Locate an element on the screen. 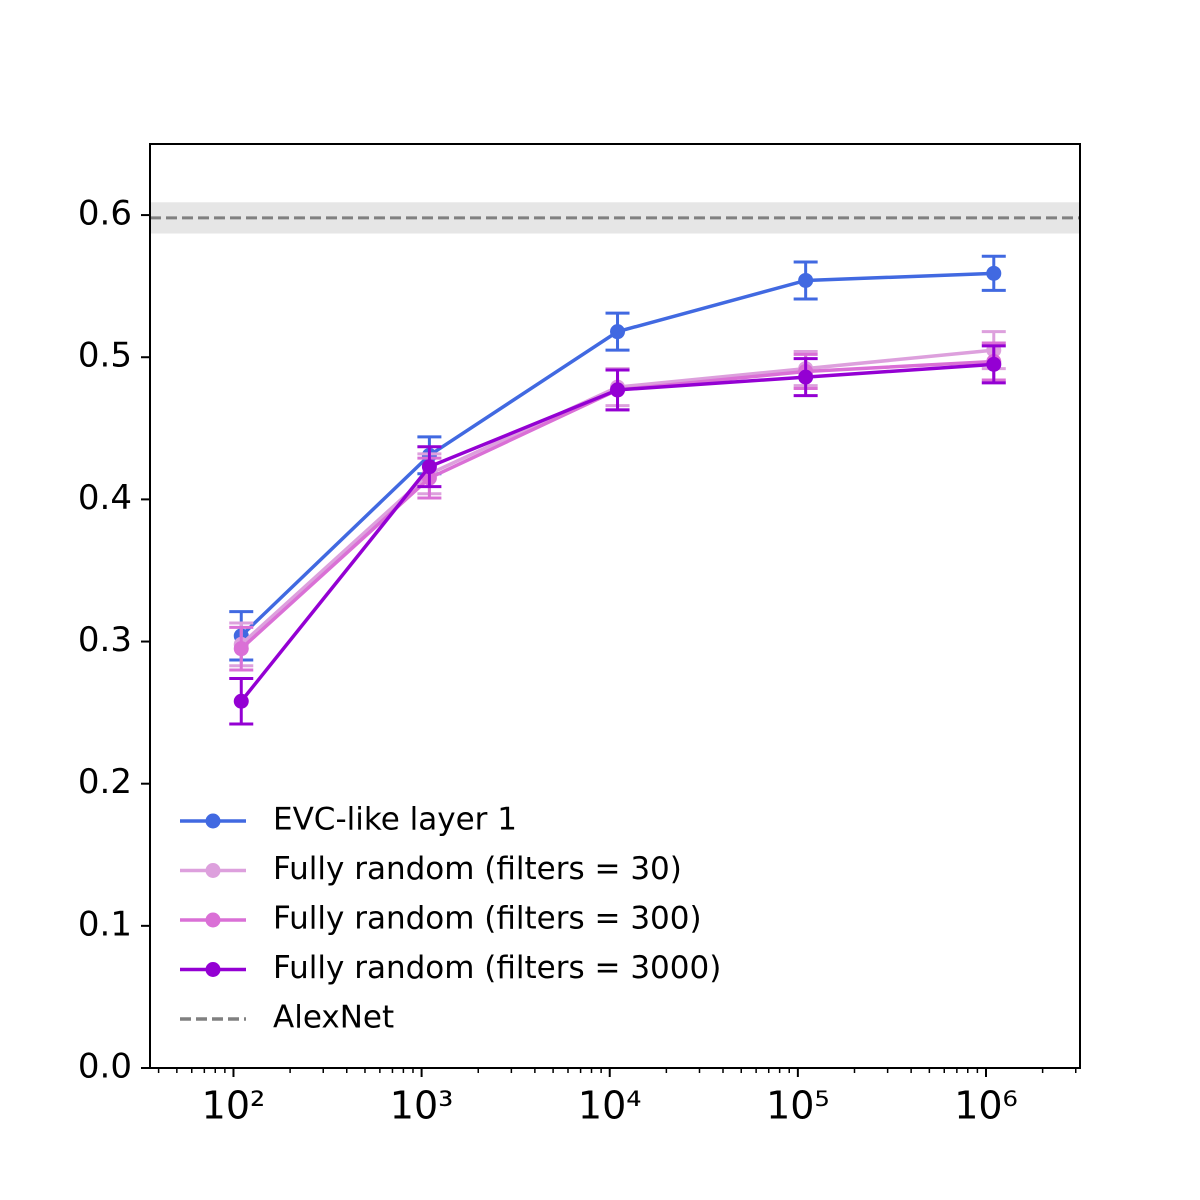 The height and width of the screenshot is (1200, 1200). legend-label: EVC-like layer 1 is located at coordinates (395, 820).